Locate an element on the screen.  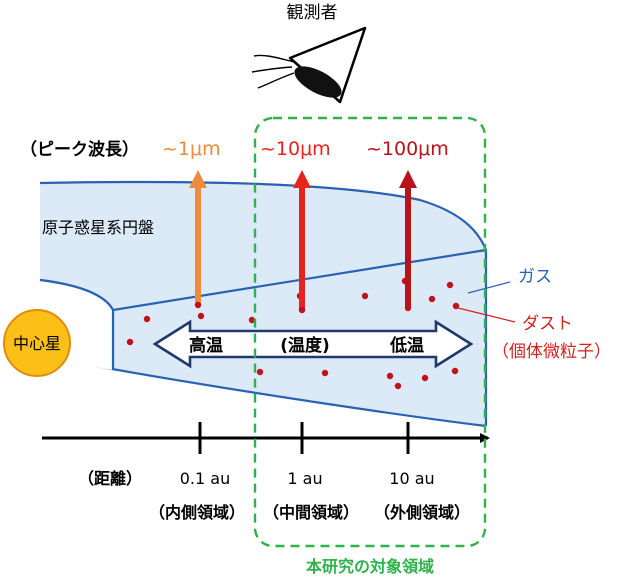
wavelength-100um: ~100μm is located at coordinates (407, 149).